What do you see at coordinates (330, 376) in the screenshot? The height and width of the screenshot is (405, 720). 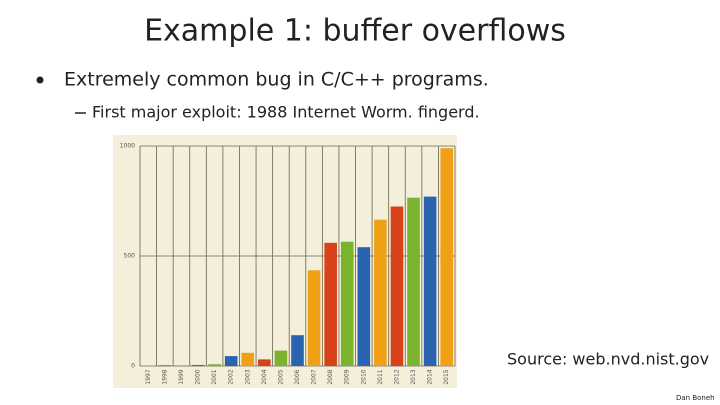 I see `x-tick-label: 2008` at bounding box center [330, 376].